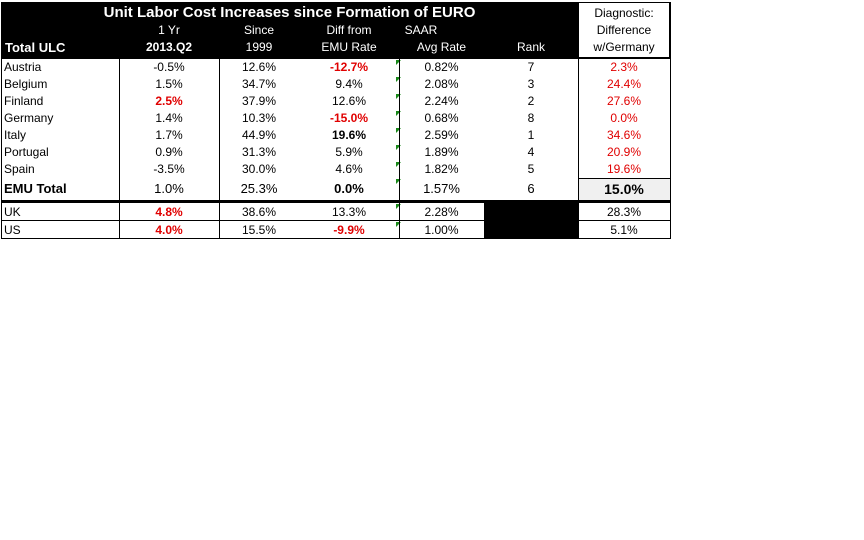 This screenshot has width=864, height=540. What do you see at coordinates (624, 101) in the screenshot?
I see `value-diag: 27.6%` at bounding box center [624, 101].